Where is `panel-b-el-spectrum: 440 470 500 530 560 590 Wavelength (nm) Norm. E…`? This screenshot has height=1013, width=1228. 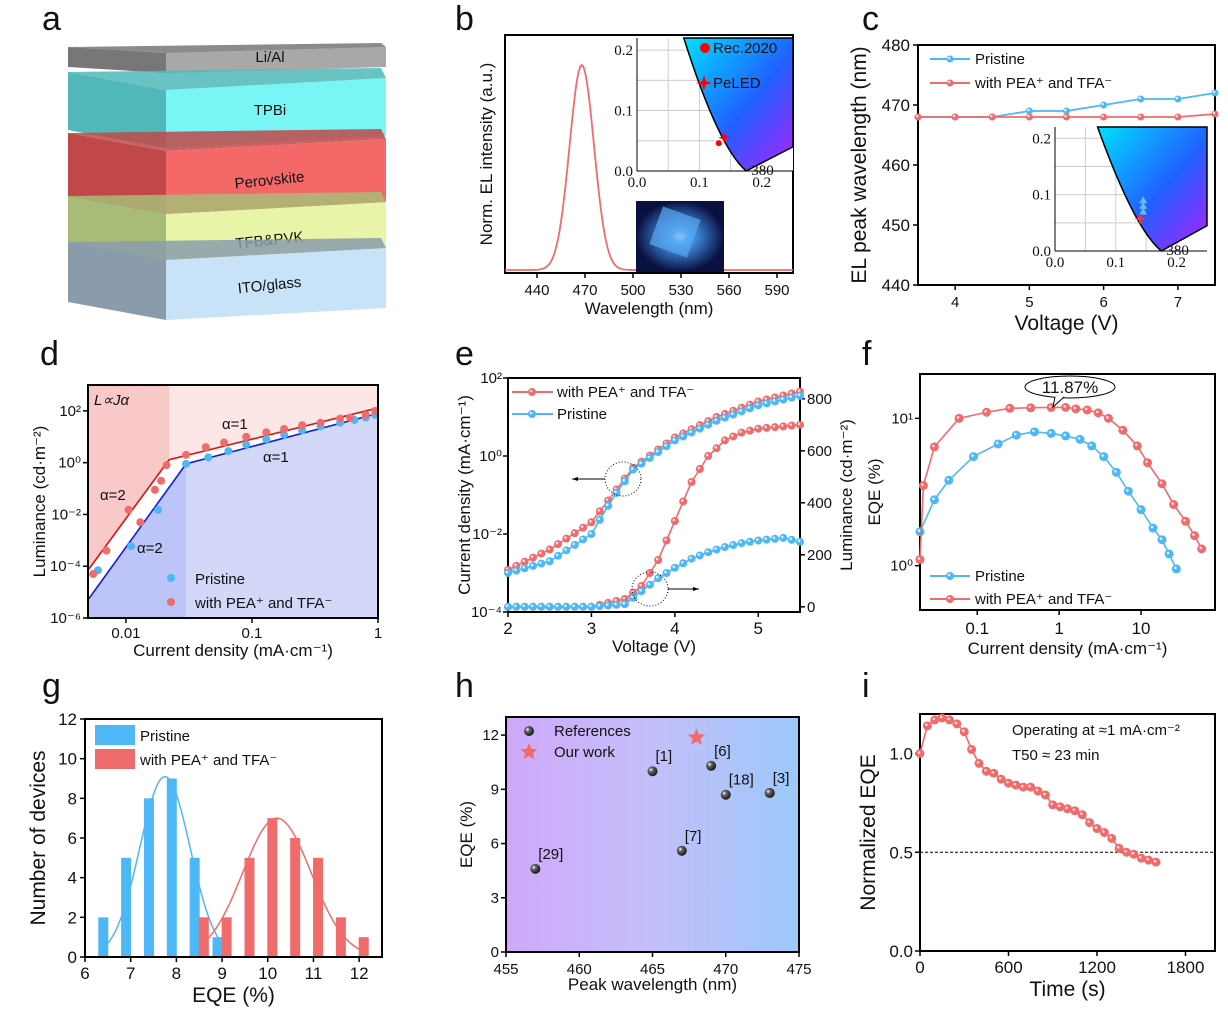
panel-b-el-spectrum: 440 470 500 530 560 590 Wavelength (nm) Norm. E… is located at coordinates (635, 176).